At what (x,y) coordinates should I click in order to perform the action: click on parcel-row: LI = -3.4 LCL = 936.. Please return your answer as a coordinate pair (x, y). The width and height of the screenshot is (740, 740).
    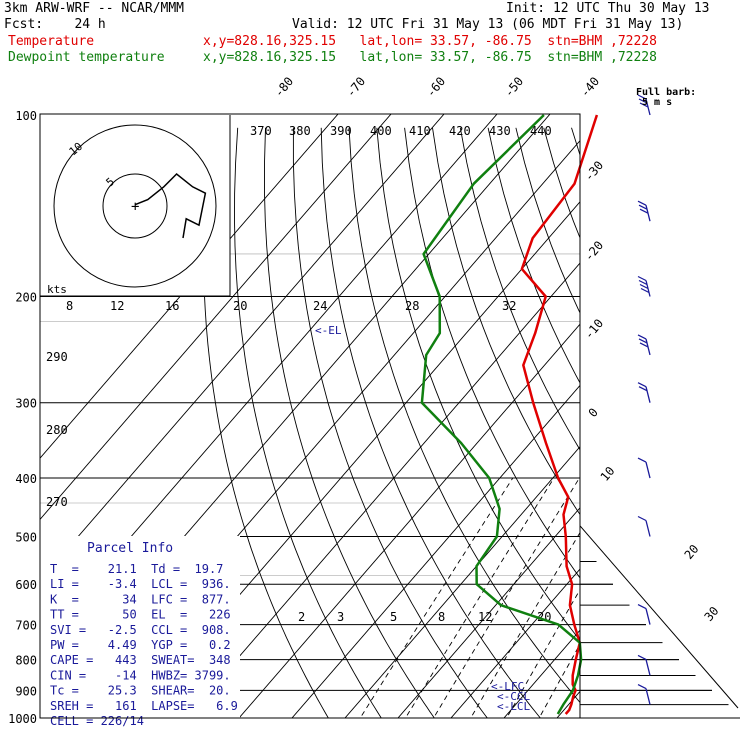
    Looking at the image, I should click on (140, 584).